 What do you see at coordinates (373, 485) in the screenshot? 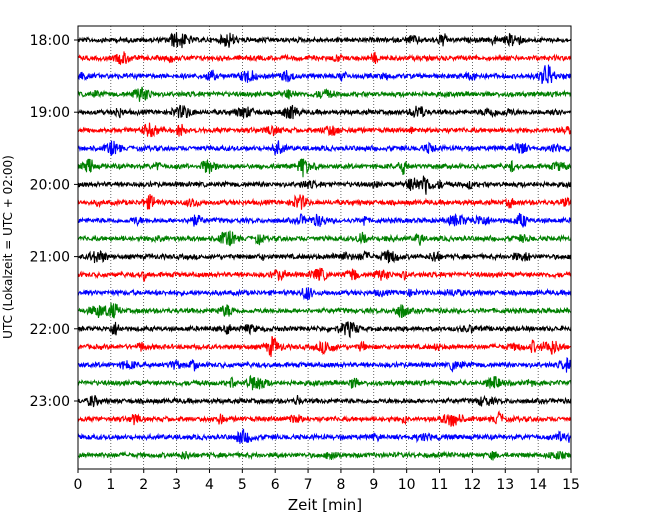
I see `x-tick-label-9: 9` at bounding box center [373, 485].